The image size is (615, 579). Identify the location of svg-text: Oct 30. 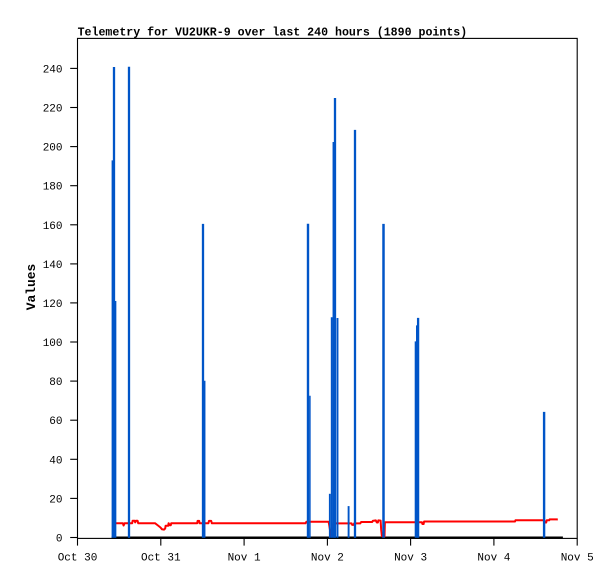
(78, 558).